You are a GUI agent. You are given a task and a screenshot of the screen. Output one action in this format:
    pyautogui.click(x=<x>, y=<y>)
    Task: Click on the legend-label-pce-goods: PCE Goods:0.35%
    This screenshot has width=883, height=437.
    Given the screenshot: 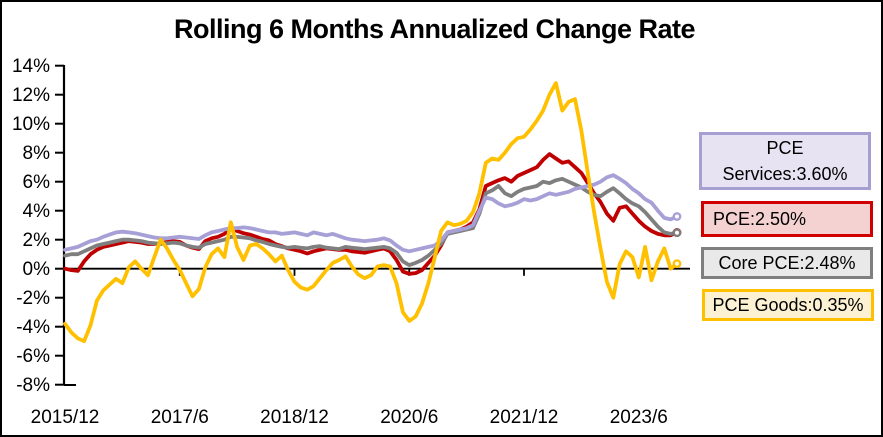 What is the action you would take?
    pyautogui.click(x=788, y=304)
    